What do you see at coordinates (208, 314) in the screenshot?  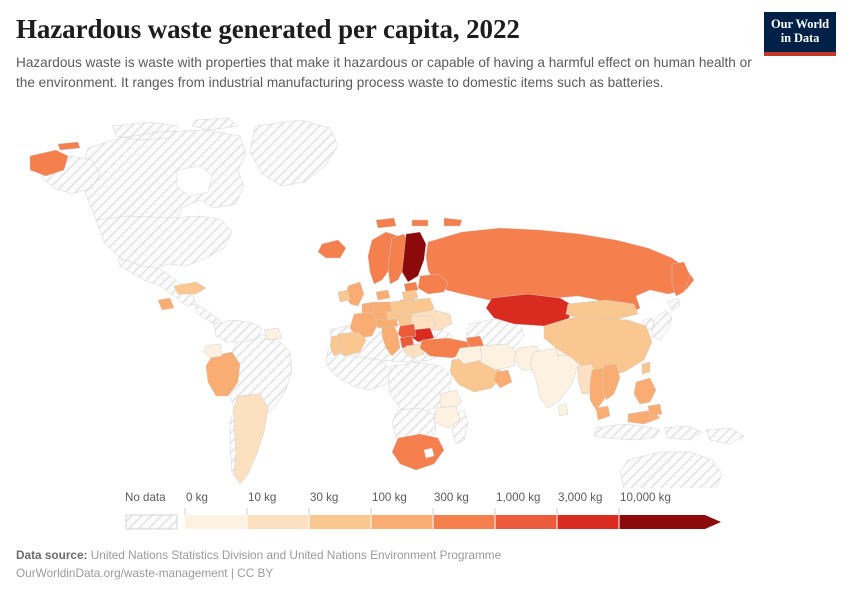 I see `country-central-america` at bounding box center [208, 314].